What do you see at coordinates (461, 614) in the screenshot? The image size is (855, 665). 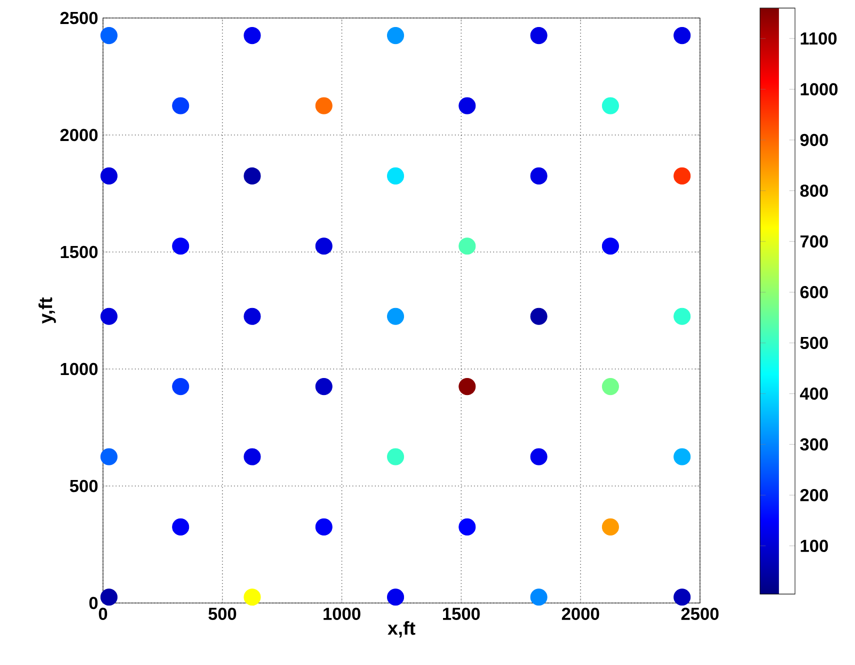 I see `x-tick-label: 1500` at bounding box center [461, 614].